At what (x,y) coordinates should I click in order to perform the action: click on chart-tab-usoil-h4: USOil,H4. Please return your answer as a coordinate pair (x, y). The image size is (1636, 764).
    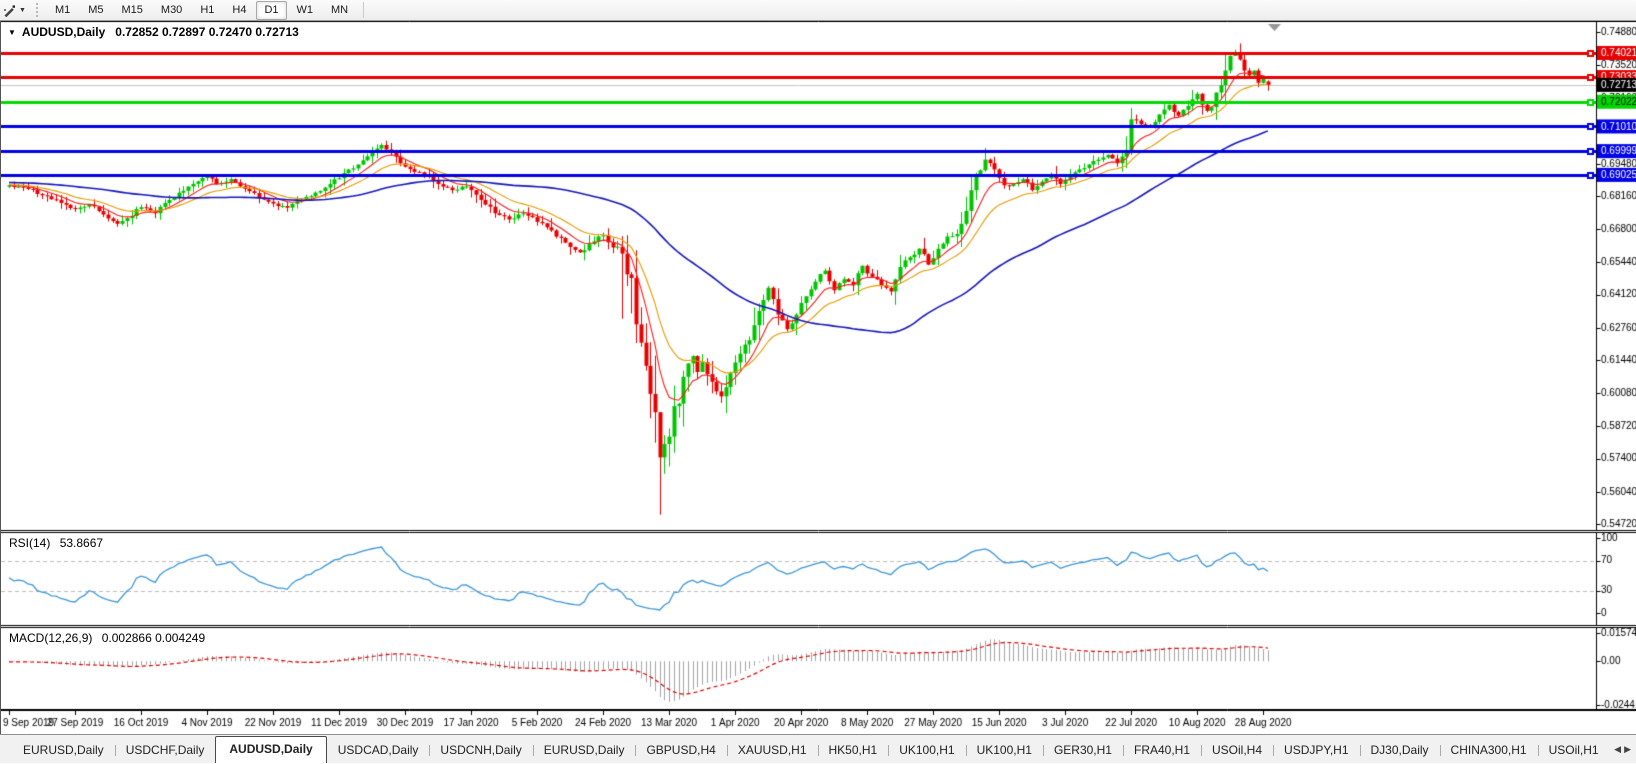
    Looking at the image, I should click on (1237, 750).